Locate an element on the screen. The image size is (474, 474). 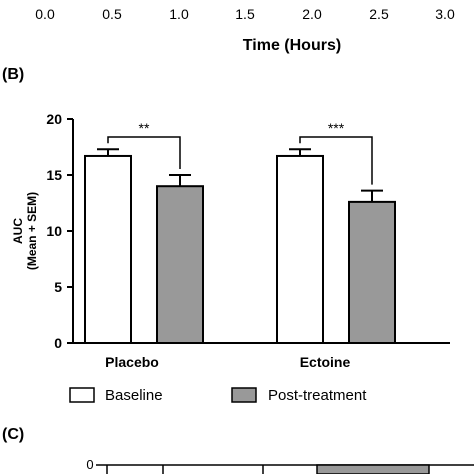
y-tick-label: 5 is located at coordinates (58, 287).